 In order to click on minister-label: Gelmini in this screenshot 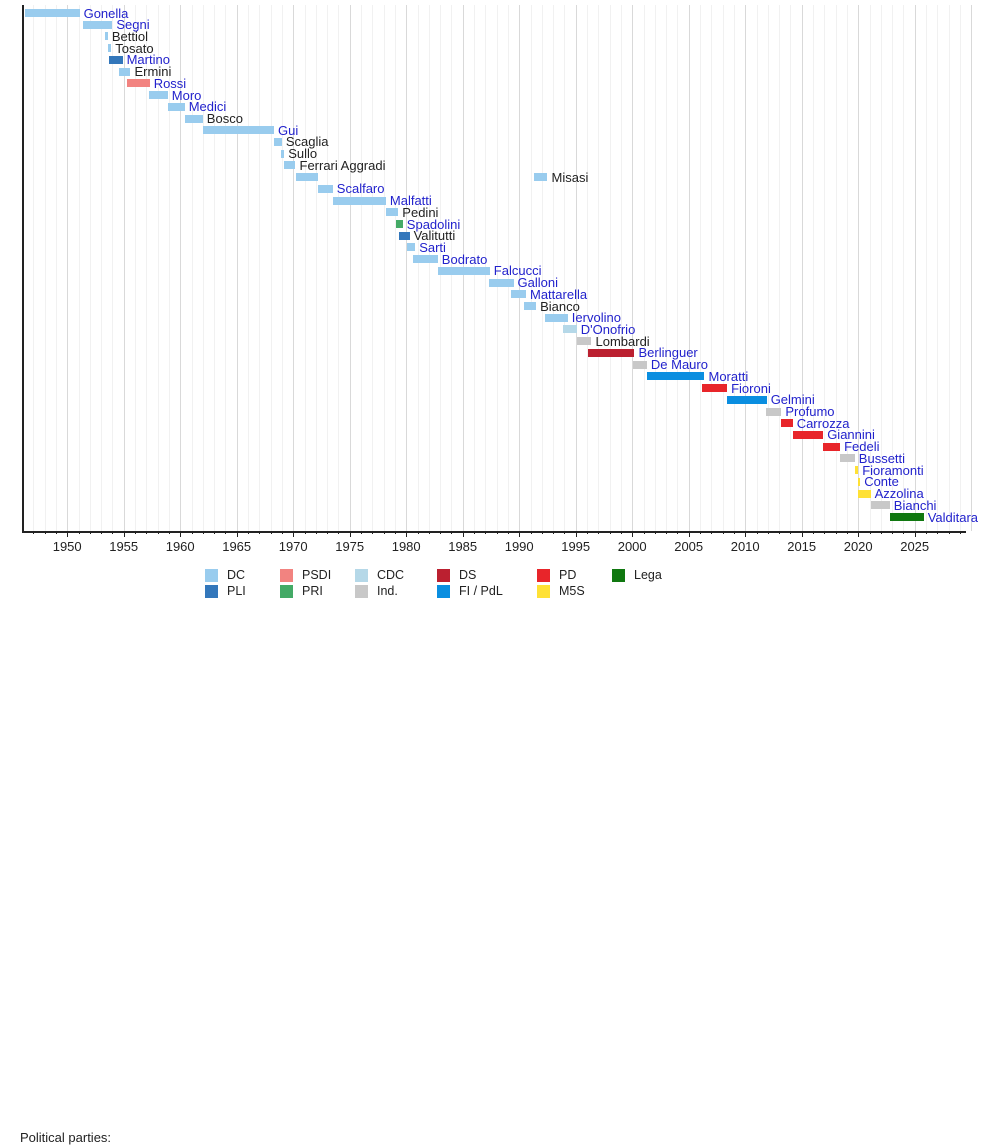, I will do `click(792, 400)`.